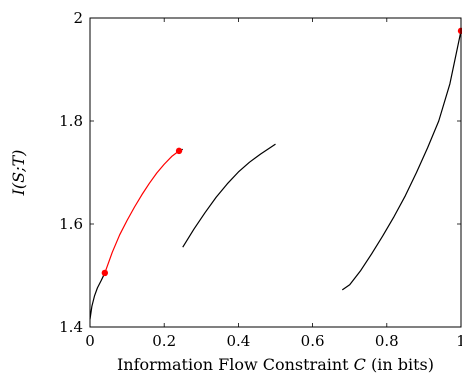  What do you see at coordinates (71, 172) in the screenshot?
I see `y-tick-labels: 1.4 1.6 1.8 2` at bounding box center [71, 172].